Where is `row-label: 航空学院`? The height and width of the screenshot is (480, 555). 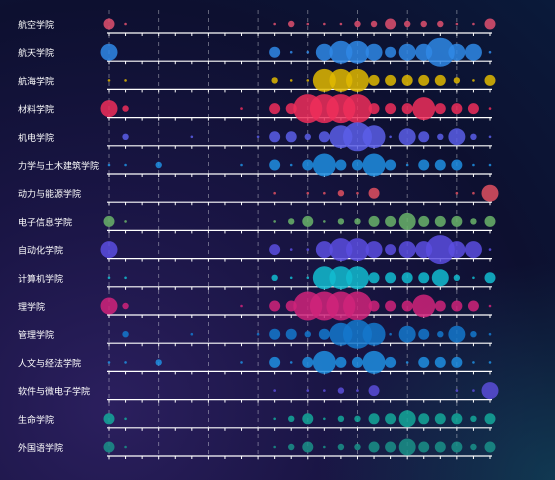
row-label: 航空学院 is located at coordinates (36, 25).